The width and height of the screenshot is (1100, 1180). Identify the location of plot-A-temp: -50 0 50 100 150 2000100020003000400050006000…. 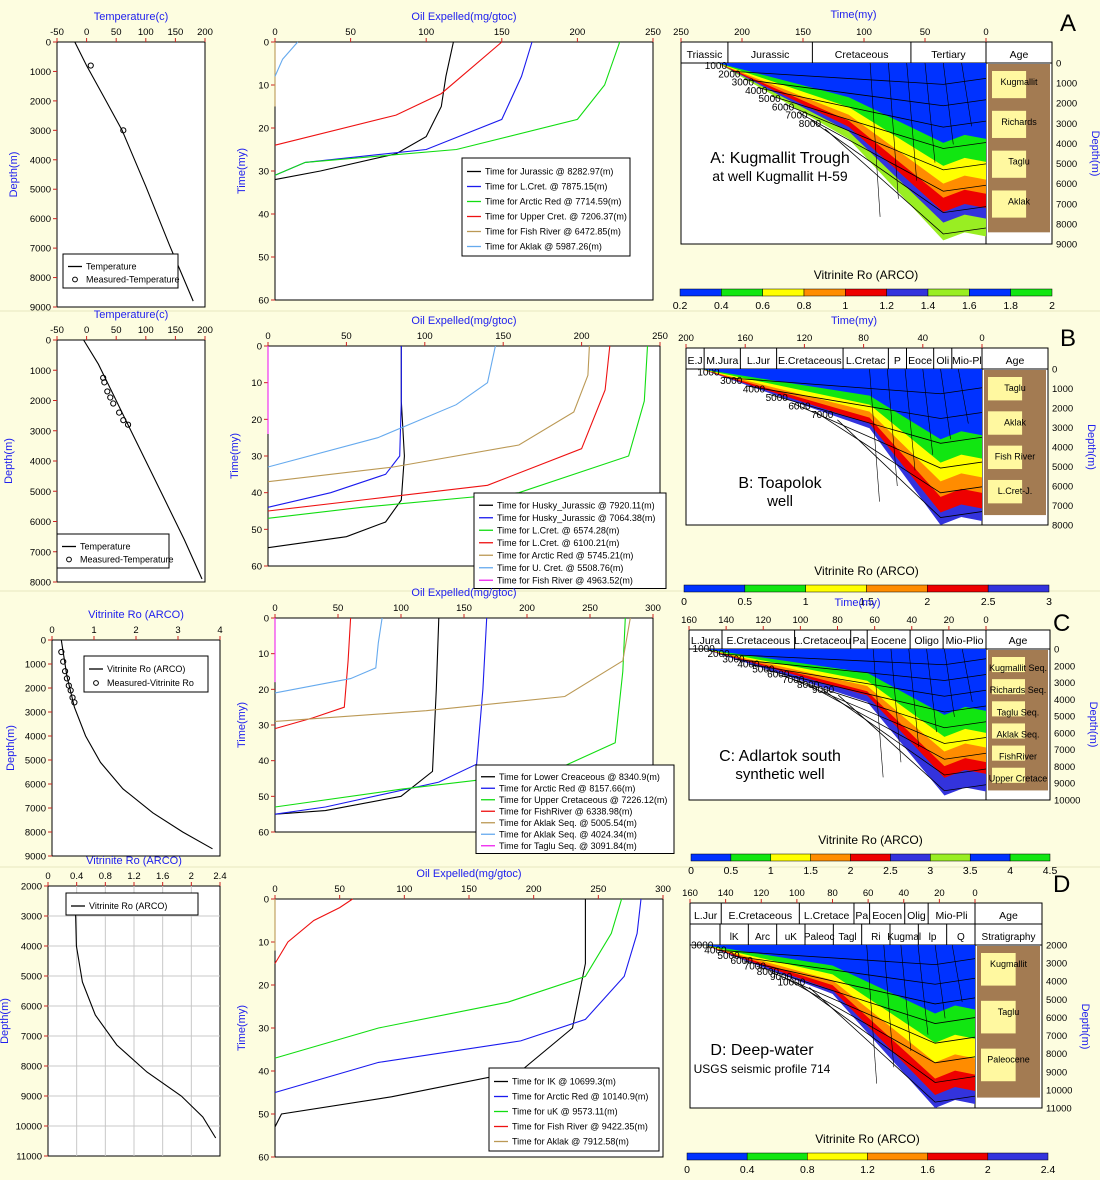
(110, 162).